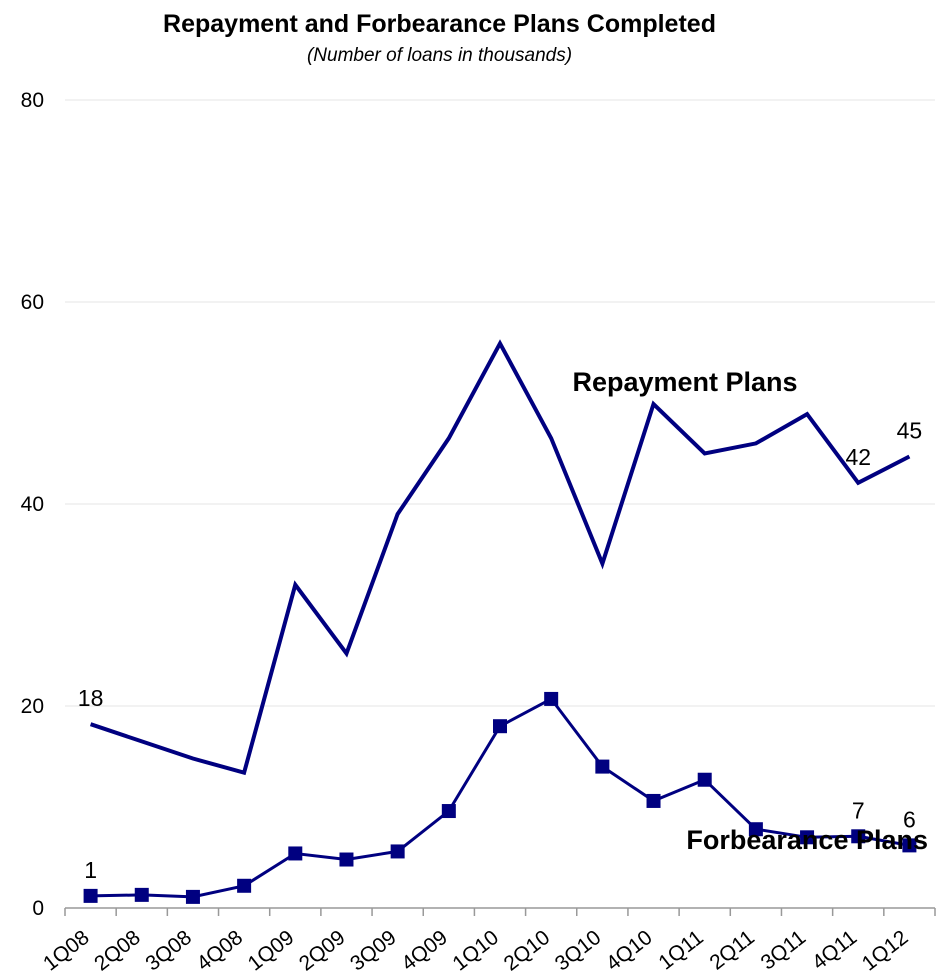  I want to click on series-label-forbearance: Forbearance Plans, so click(807, 840).